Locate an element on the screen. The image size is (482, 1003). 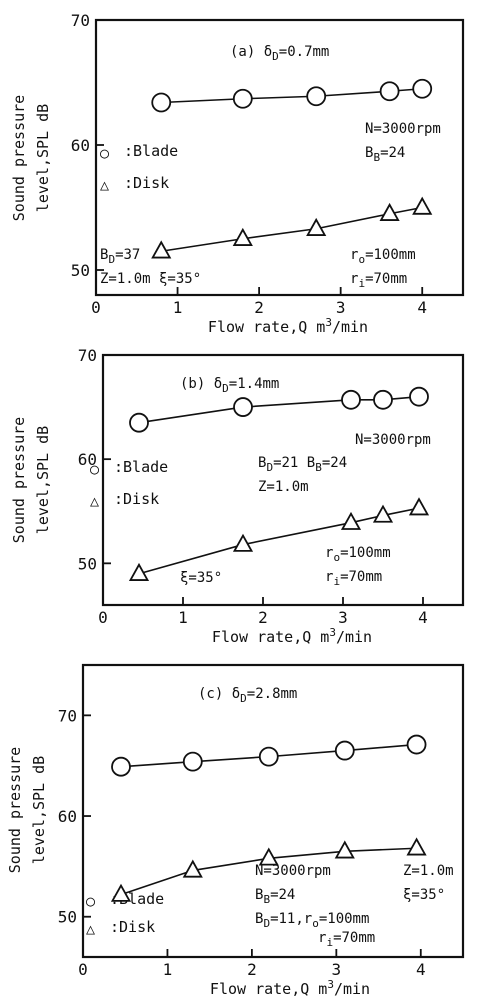
legend-label-blade: :Blade is located at coordinates (141, 467).